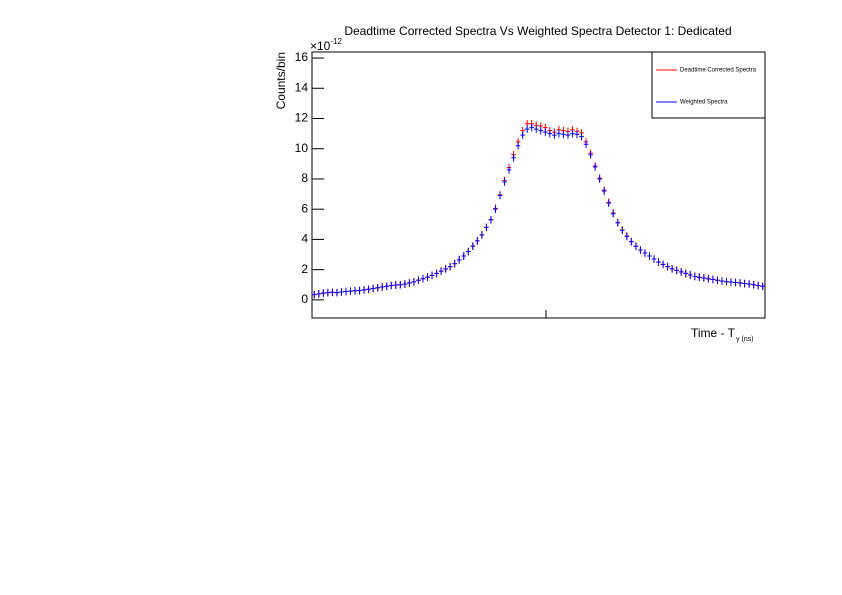 Image resolution: width=842 pixels, height=595 pixels. What do you see at coordinates (708, 85) in the screenshot?
I see `legend-box` at bounding box center [708, 85].